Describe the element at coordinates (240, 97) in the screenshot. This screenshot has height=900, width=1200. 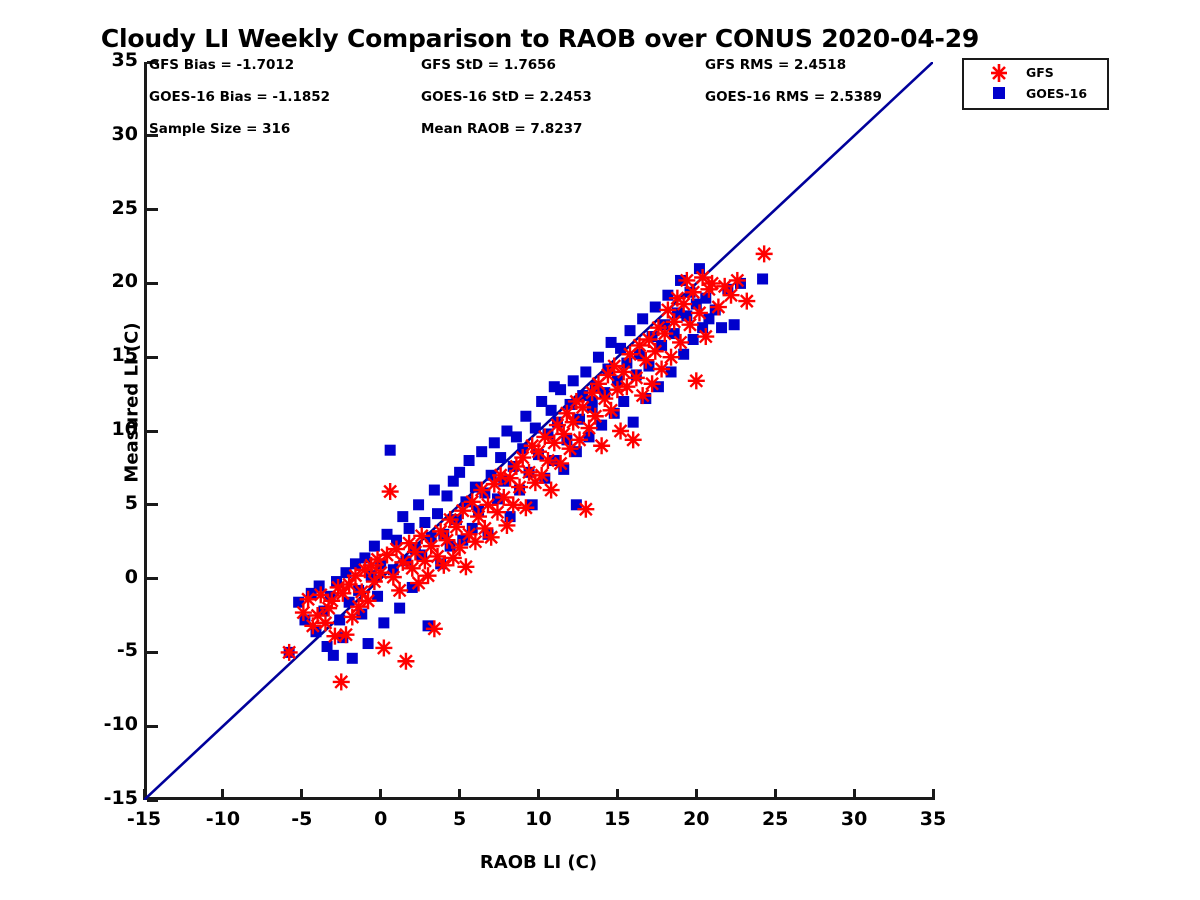
I see `stat-goes-bias: GOES-16 Bias = -1.1852` at that location.